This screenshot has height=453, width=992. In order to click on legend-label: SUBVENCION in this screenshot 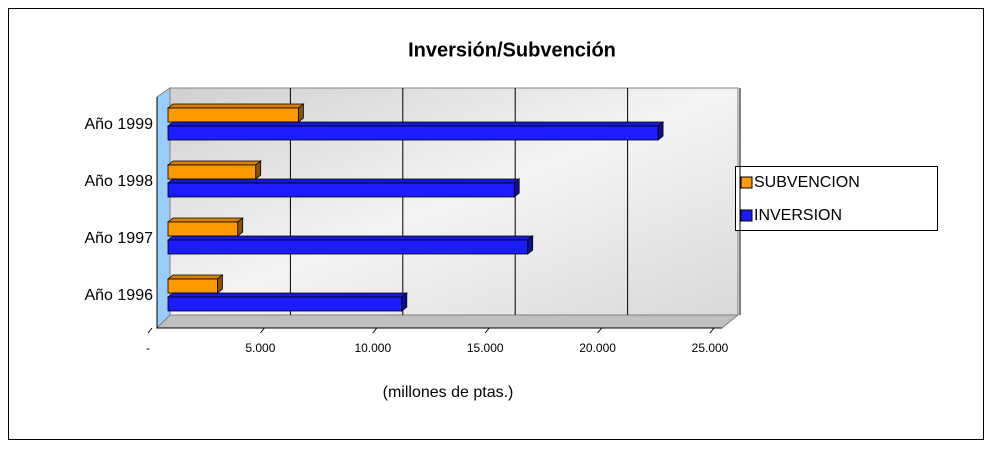, I will do `click(807, 182)`.